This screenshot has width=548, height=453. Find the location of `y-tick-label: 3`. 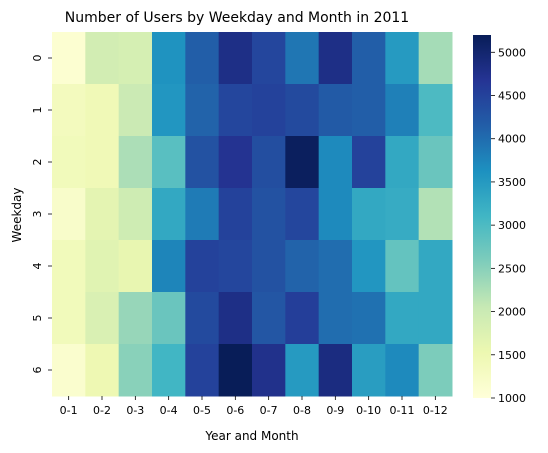

y-tick-label: 3 is located at coordinates (37, 214).